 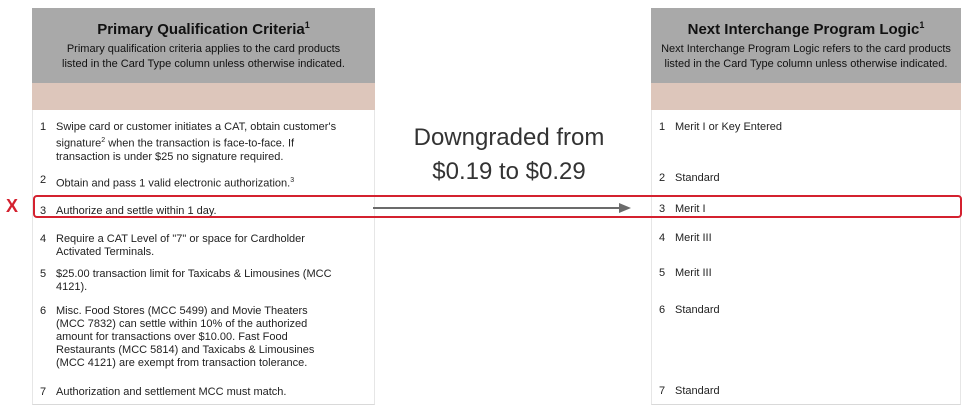 I want to click on right-panel-band, so click(x=806, y=96).